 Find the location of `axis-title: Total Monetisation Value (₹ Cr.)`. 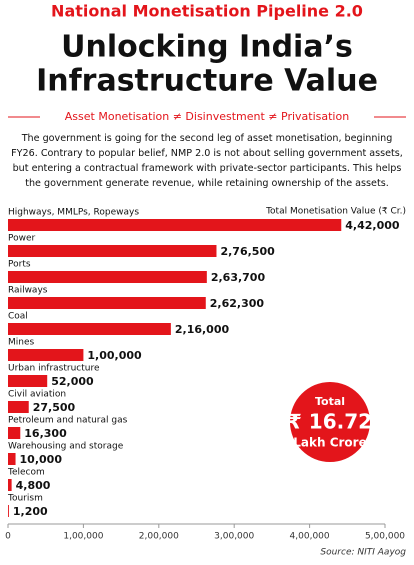

axis-title: Total Monetisation Value (₹ Cr.) is located at coordinates (335, 212).